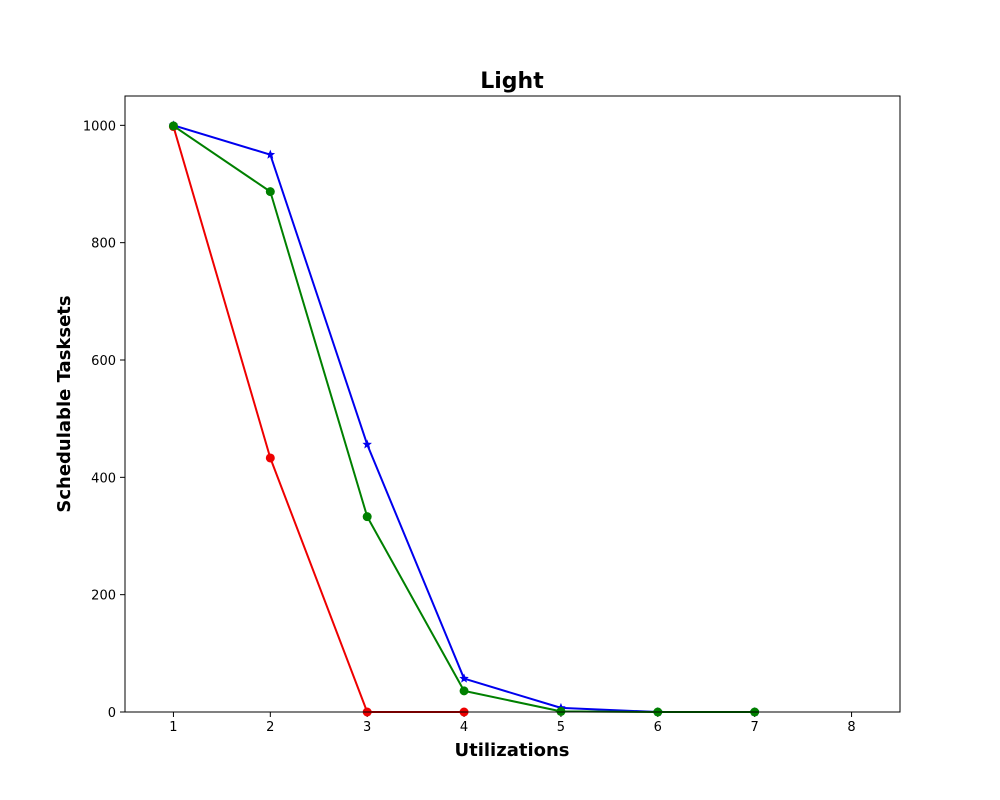 Image resolution: width=1000 pixels, height=800 pixels. What do you see at coordinates (270, 727) in the screenshot?
I see `x-tick-label: 2` at bounding box center [270, 727].